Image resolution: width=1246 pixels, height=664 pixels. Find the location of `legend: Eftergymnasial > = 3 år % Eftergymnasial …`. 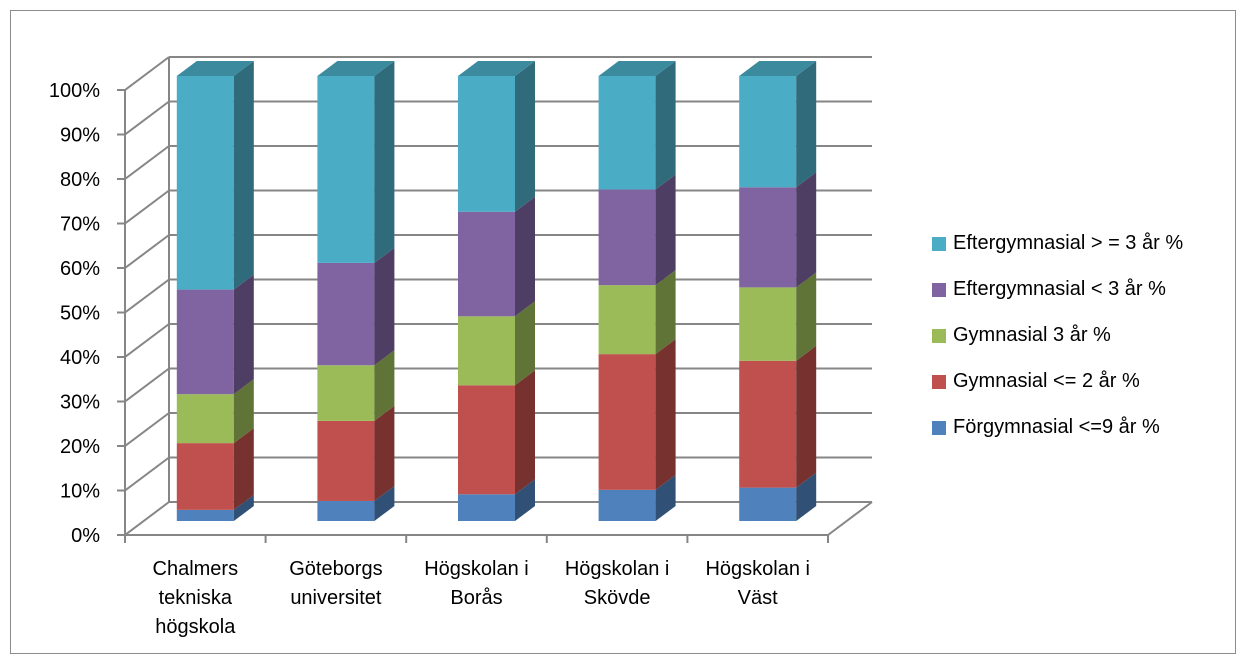

legend: Eftergymnasial > = 3 år % Eftergymnasial … is located at coordinates (1057, 335).